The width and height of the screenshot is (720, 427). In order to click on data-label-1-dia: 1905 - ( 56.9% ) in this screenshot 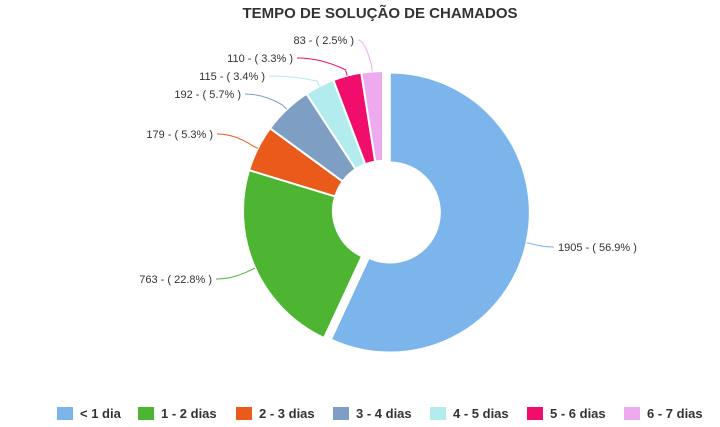, I will do `click(597, 248)`.